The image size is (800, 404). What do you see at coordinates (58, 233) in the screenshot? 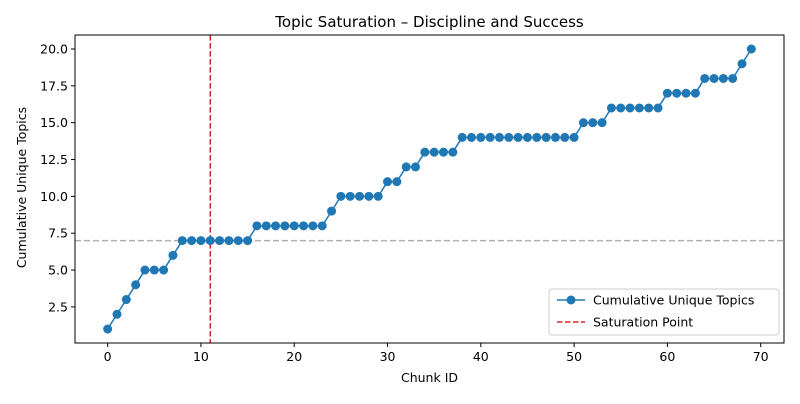
I see `y-tick-label: 7.5` at bounding box center [58, 233].